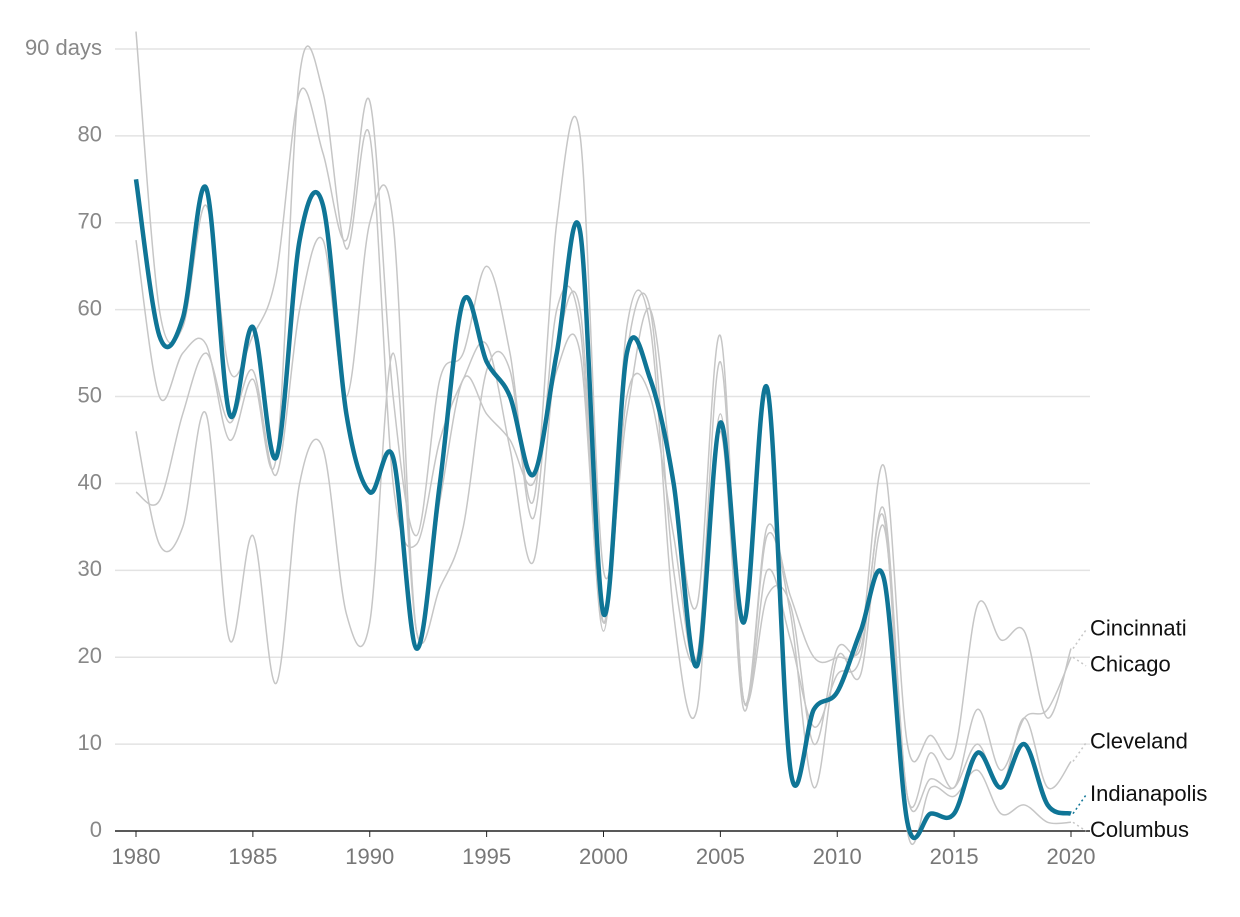 The height and width of the screenshot is (917, 1240). What do you see at coordinates (1148, 793) in the screenshot?
I see `series-label: Indianapolis` at bounding box center [1148, 793].